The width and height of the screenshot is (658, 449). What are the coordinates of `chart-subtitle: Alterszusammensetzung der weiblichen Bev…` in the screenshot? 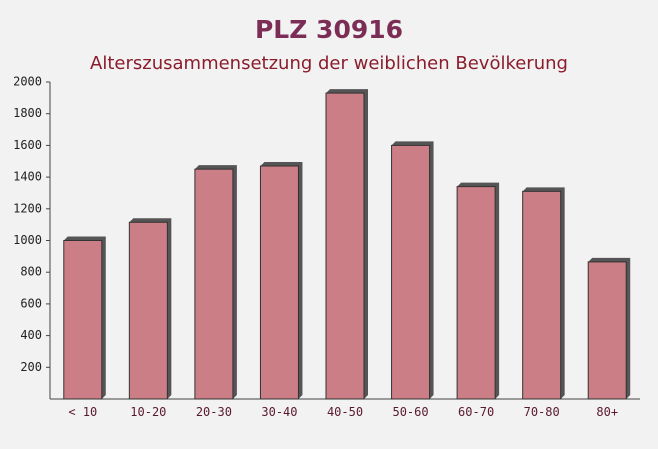 It's located at (329, 63).